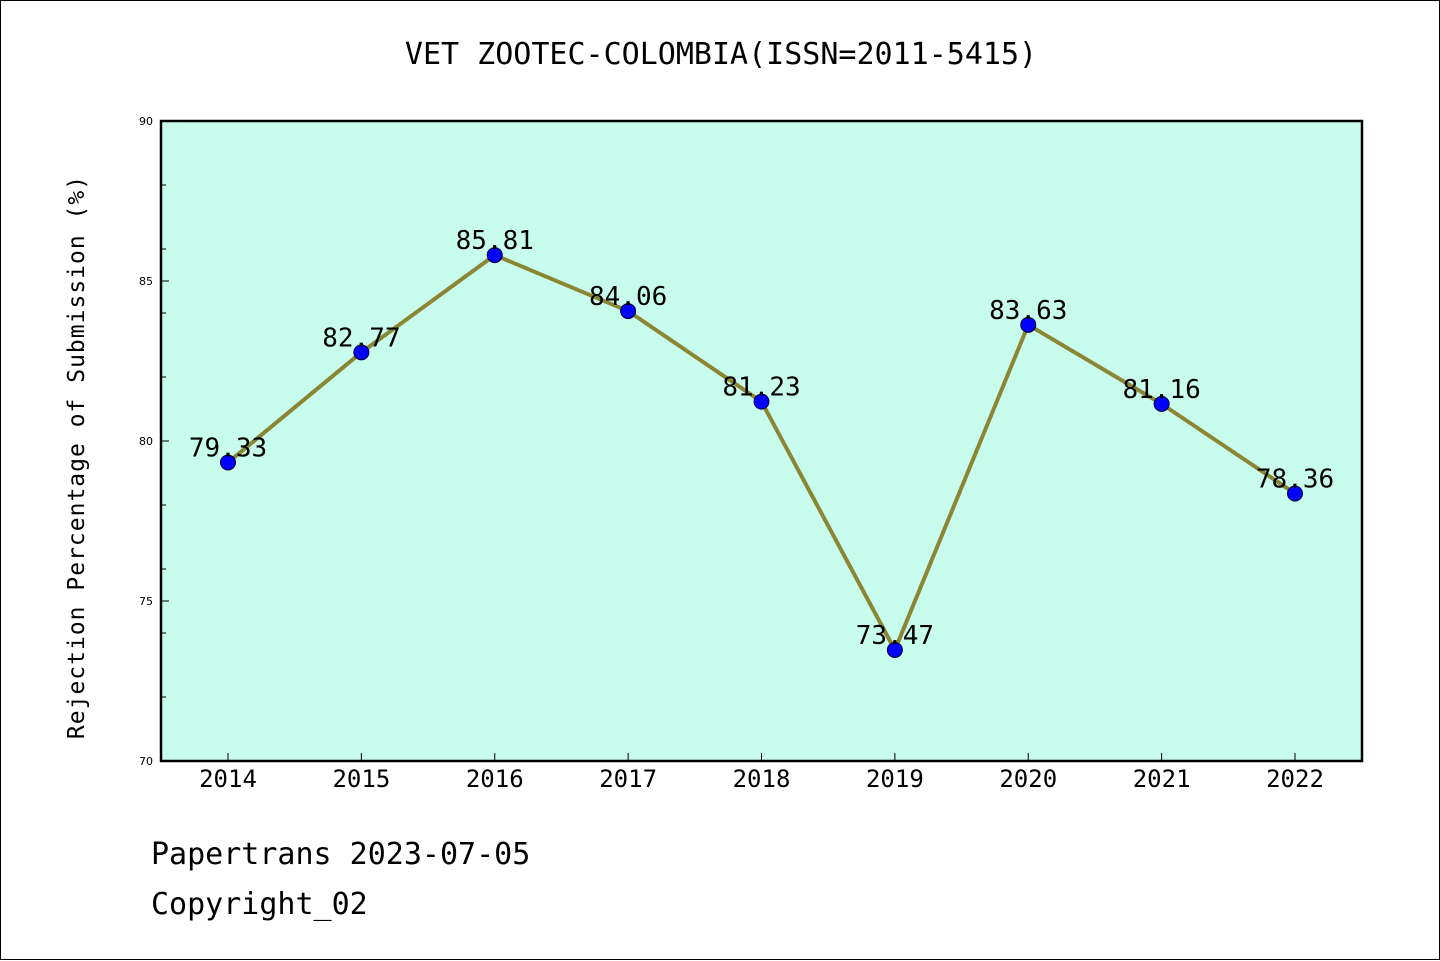  Describe the element at coordinates (1161, 390) in the screenshot. I see `data-label: 81.16` at that location.